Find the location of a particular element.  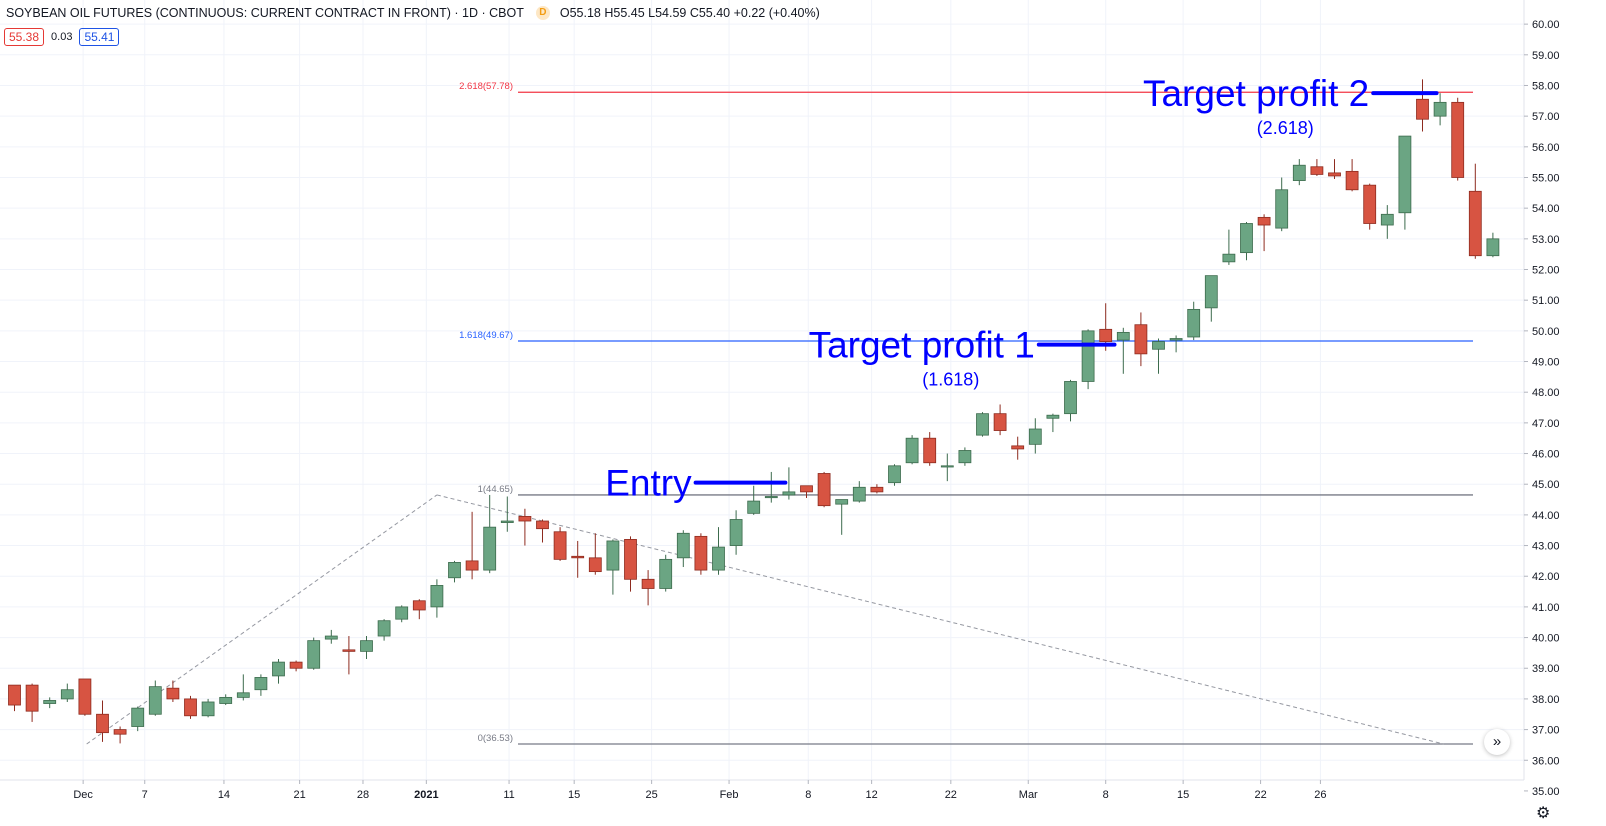

y-tick-label: 56.00 is located at coordinates (1546, 148).